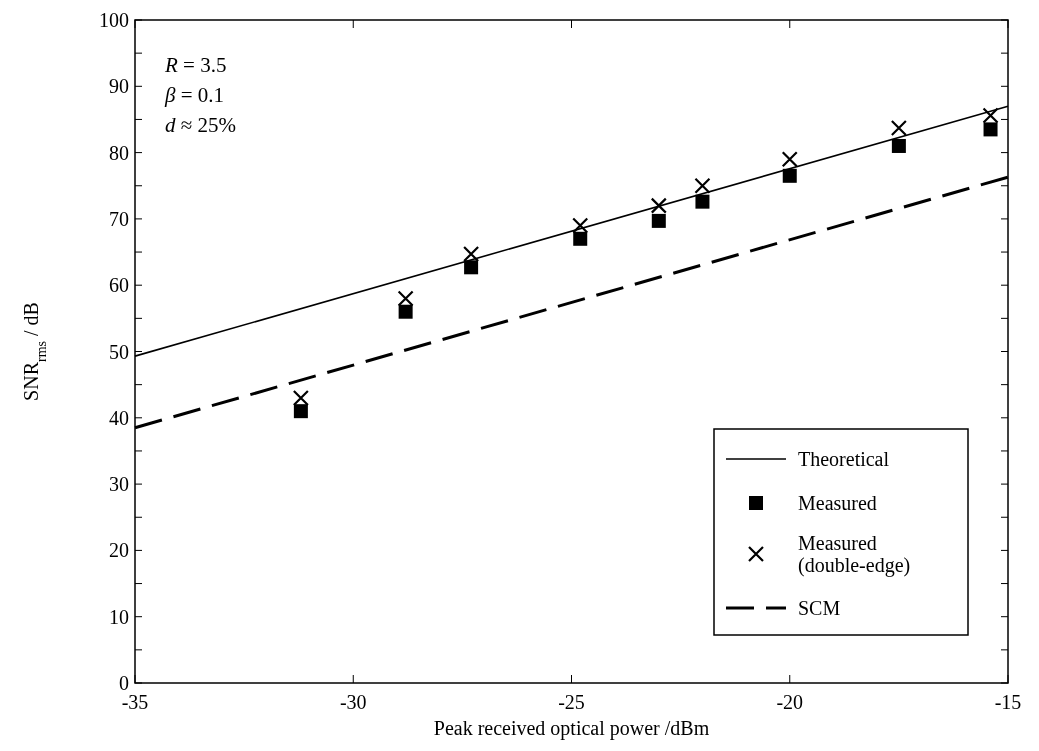 This screenshot has height=751, width=1039. I want to click on x-tick-label: -30, so click(353, 702).